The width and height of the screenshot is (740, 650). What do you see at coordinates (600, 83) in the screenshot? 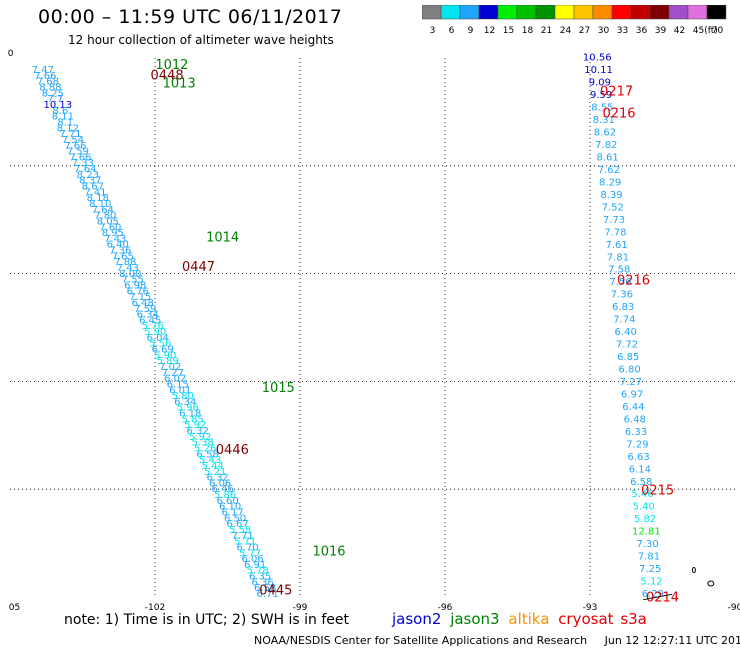
I see `swh-value: 9.09` at bounding box center [600, 83].